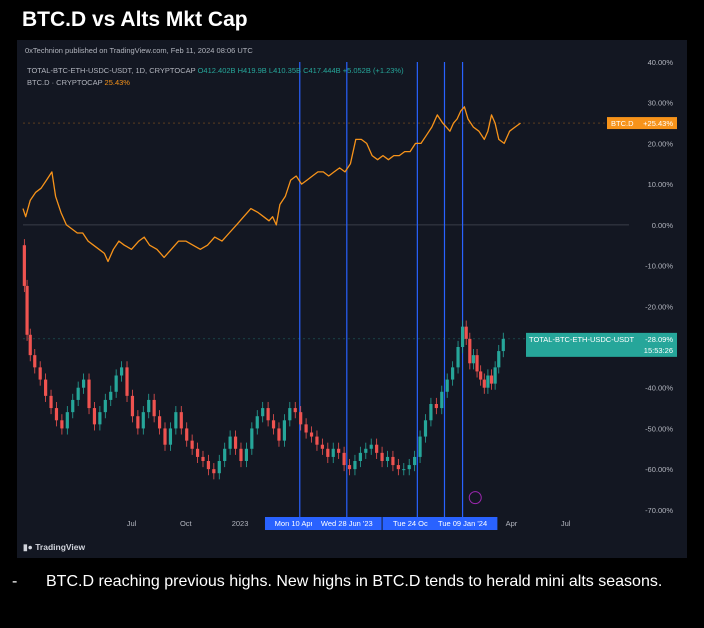 The height and width of the screenshot is (628, 704). I want to click on alts-last-name: TOTAL-BTC-ETH-USDC-USDT, so click(582, 339).